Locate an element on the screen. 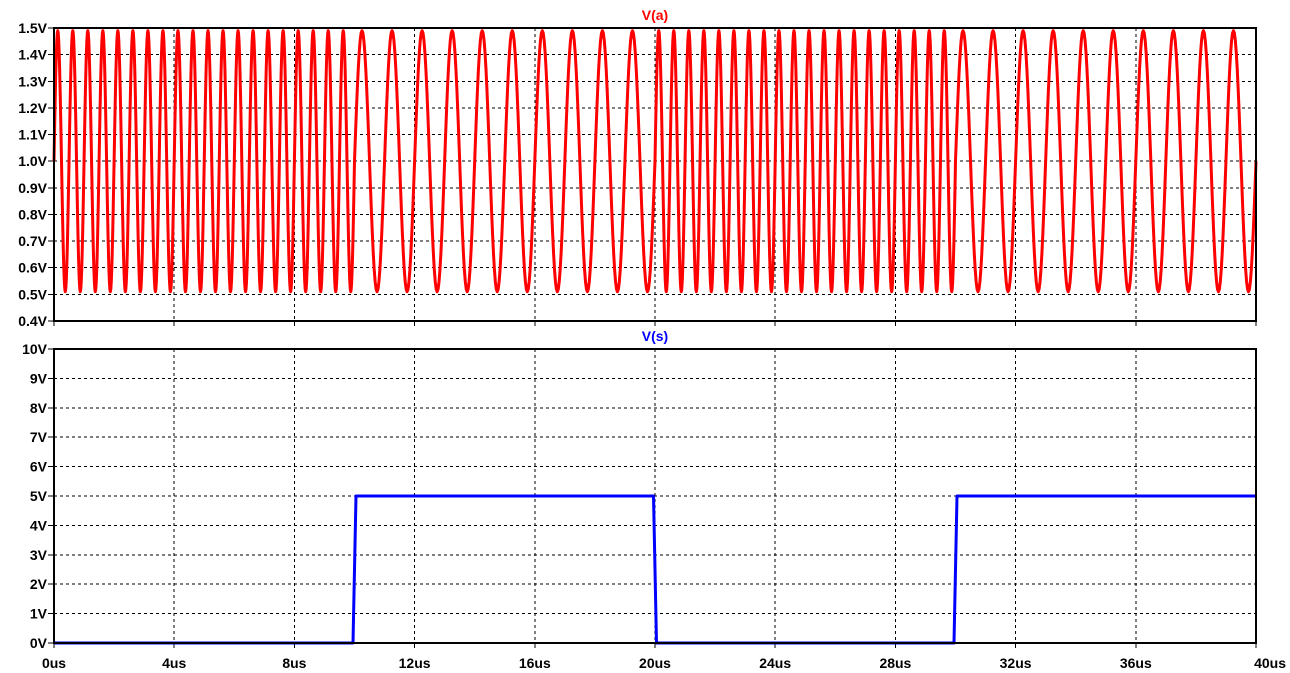  y-tick-label: 10V is located at coordinates (35, 349).